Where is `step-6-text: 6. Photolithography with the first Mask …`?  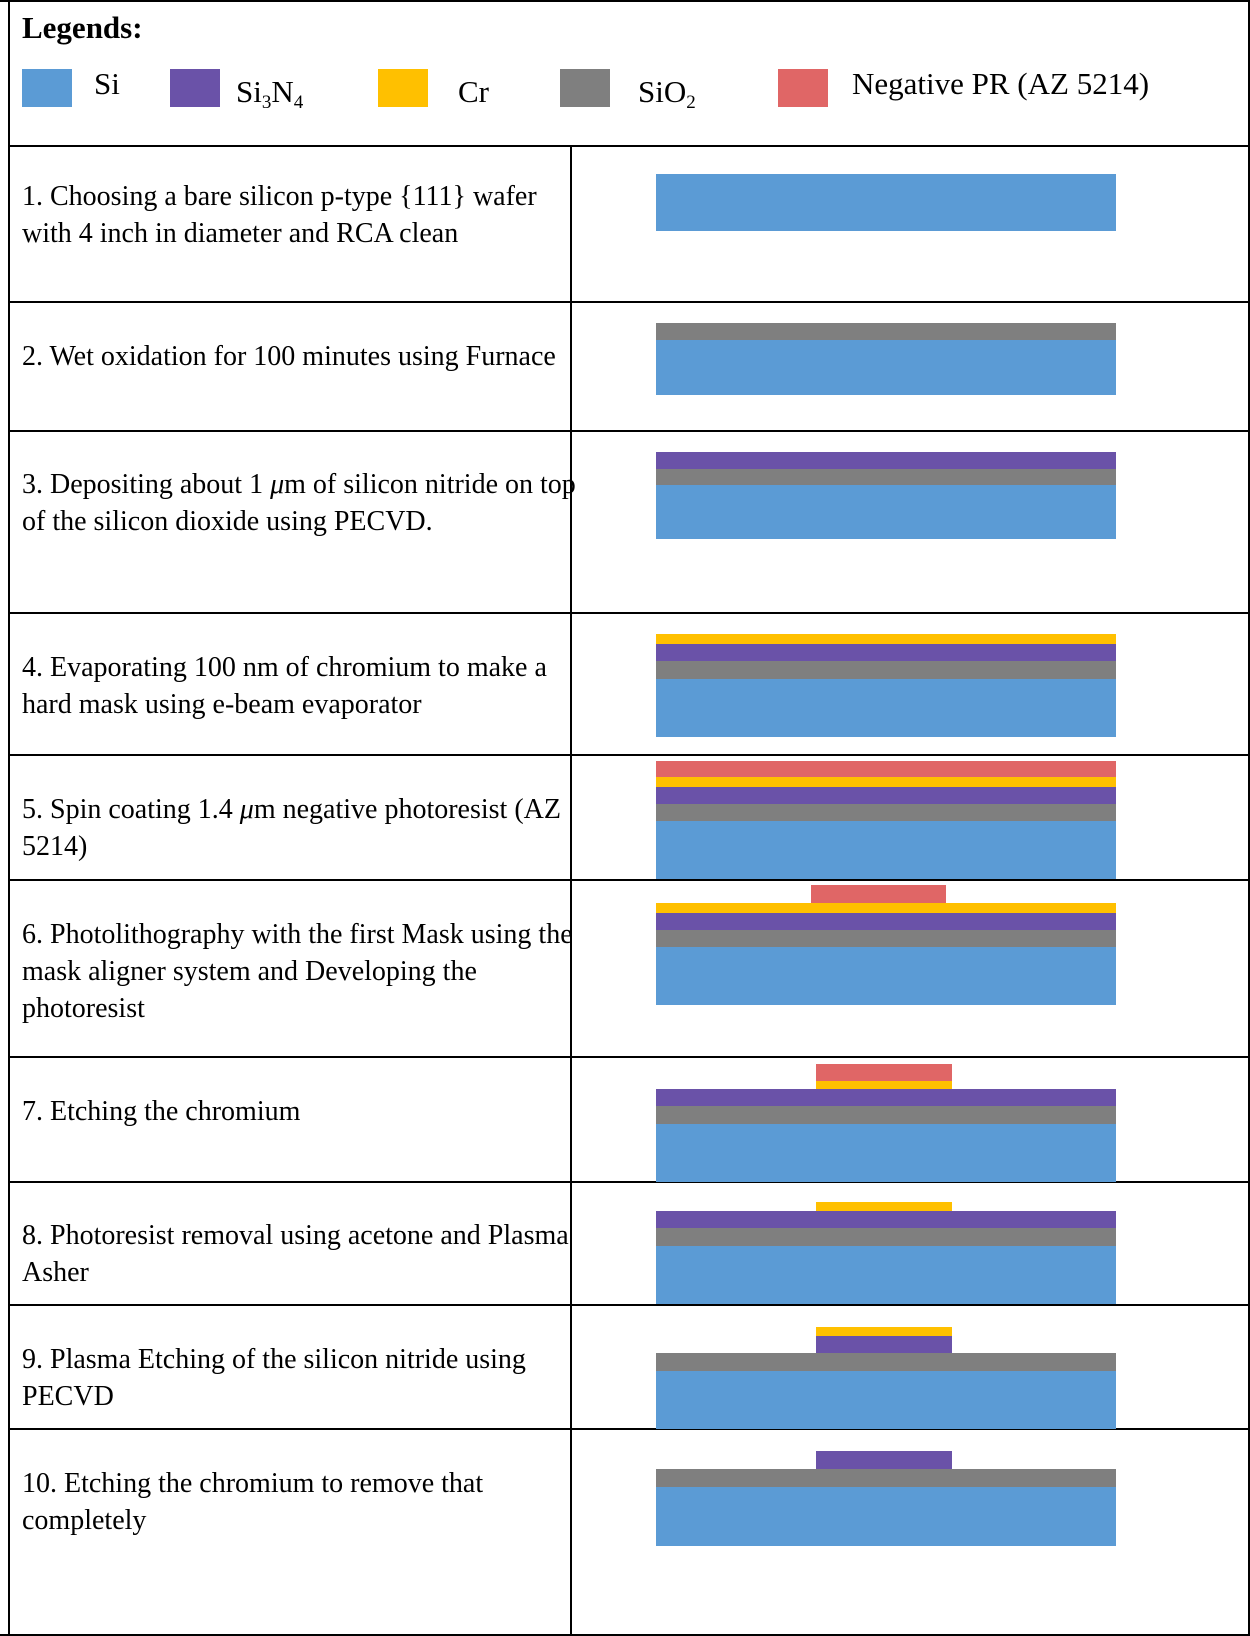 step-6-text: 6. Photolithography with the first Mask … is located at coordinates (297, 971).